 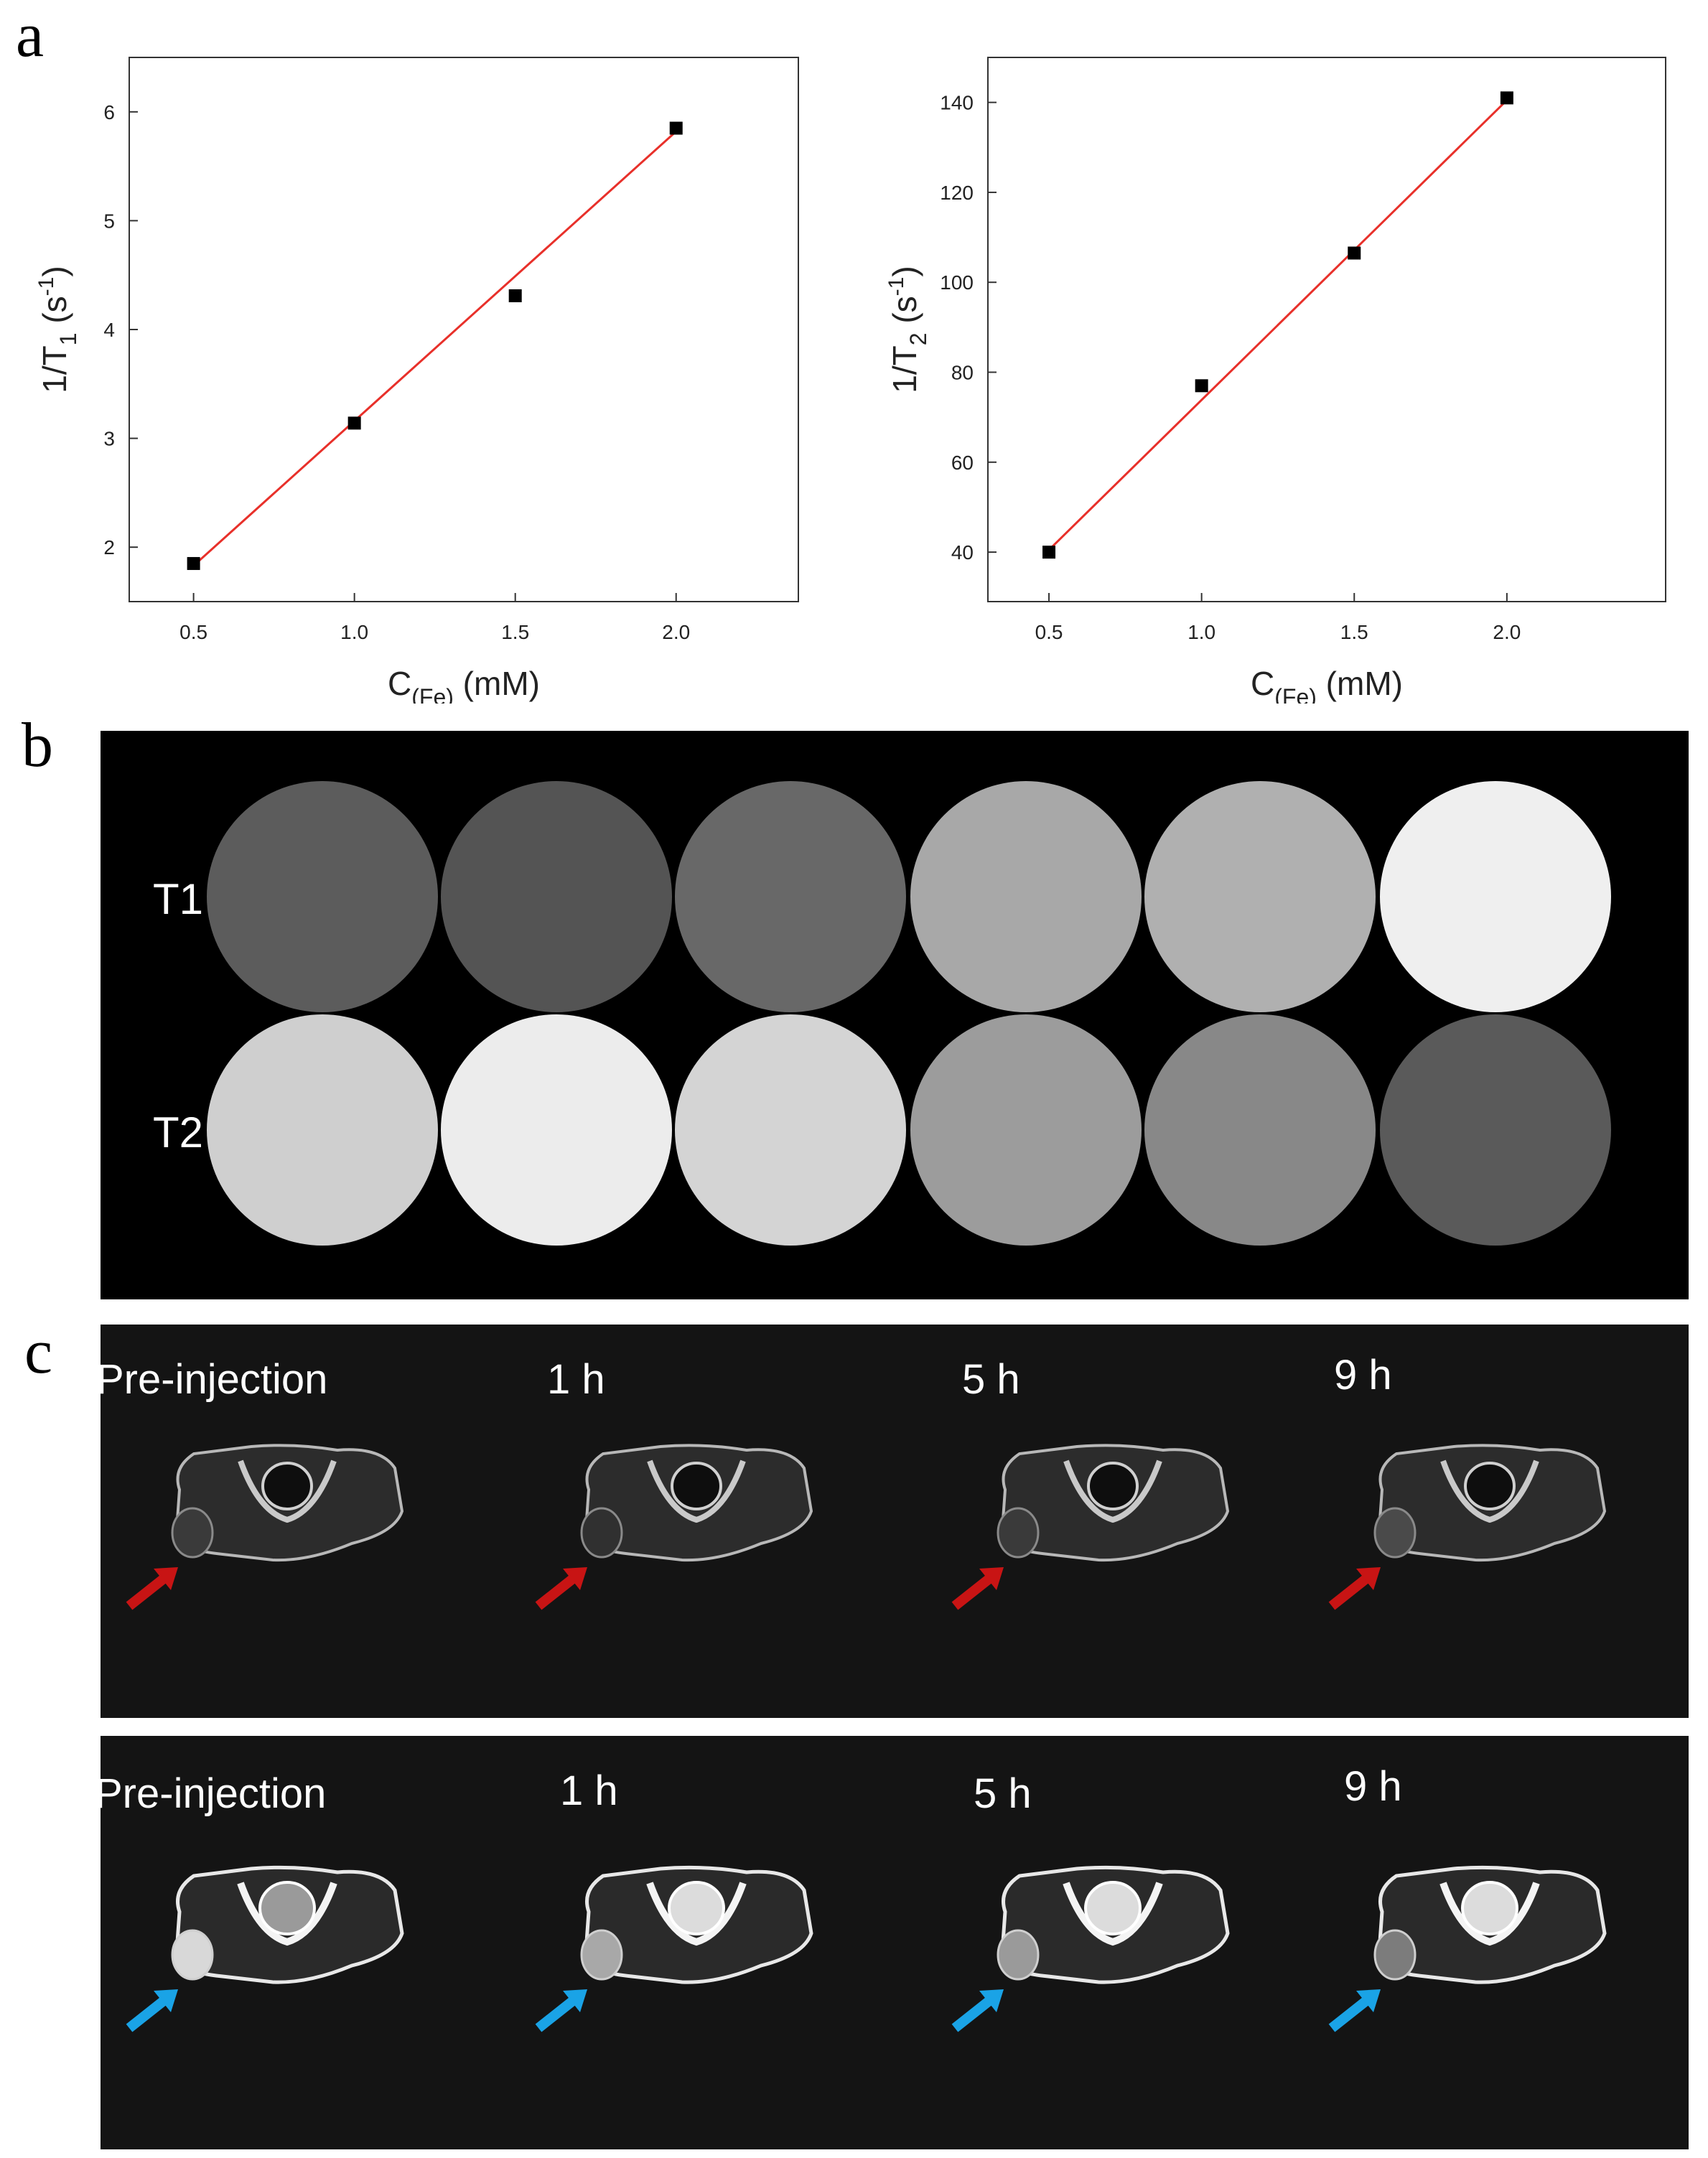 I want to click on panel-label-b: b, so click(x=37, y=745).